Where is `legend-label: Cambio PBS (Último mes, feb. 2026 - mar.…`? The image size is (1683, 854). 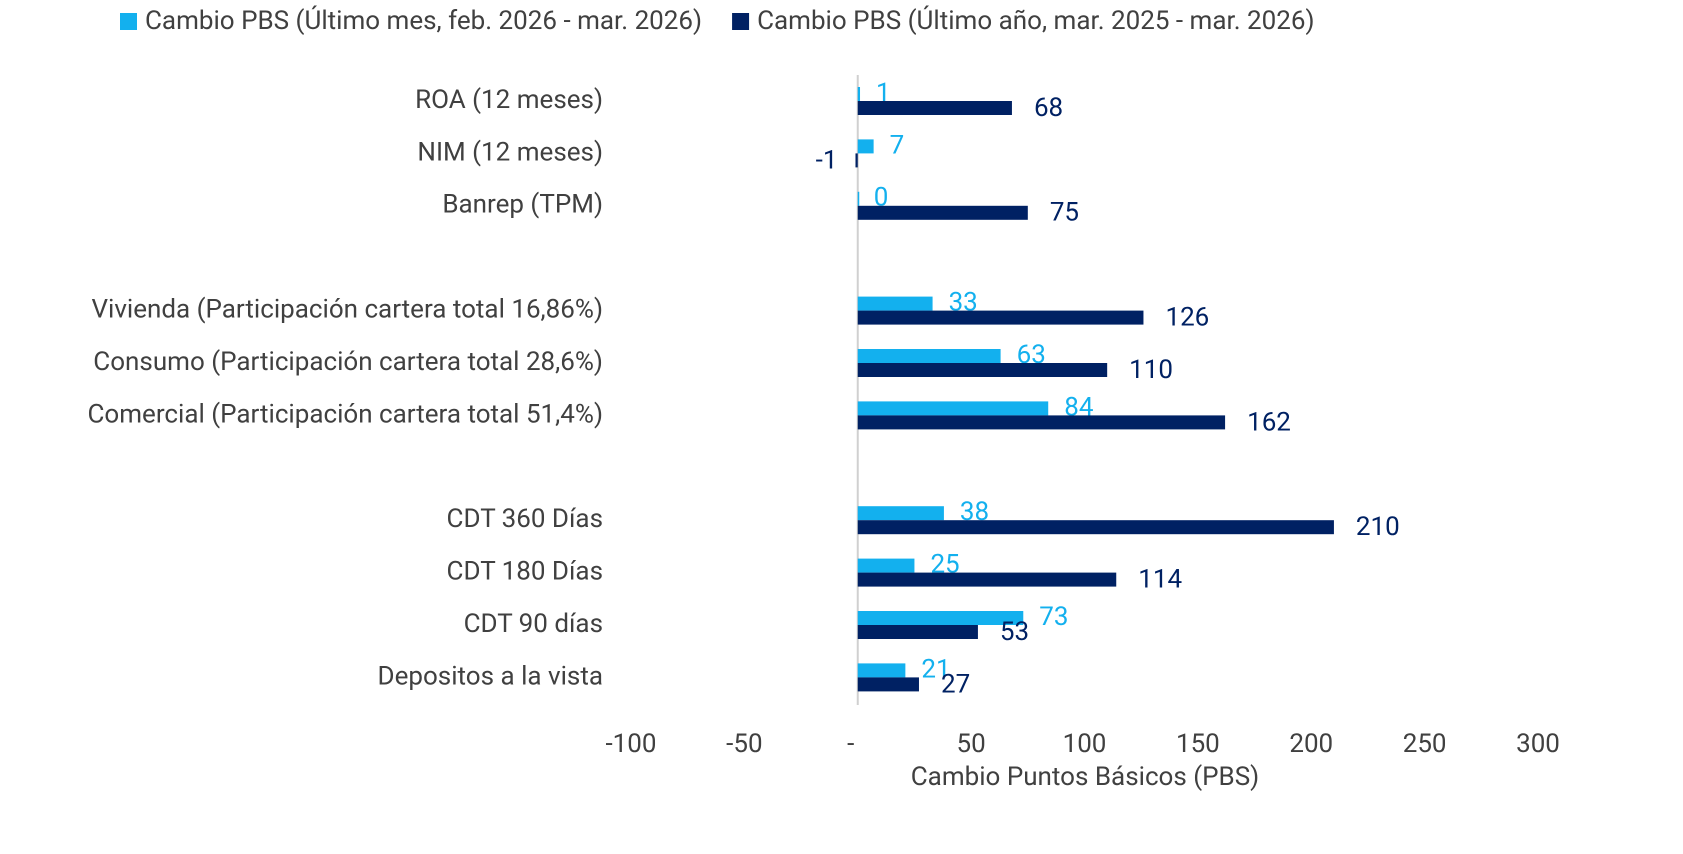
legend-label: Cambio PBS (Último mes, feb. 2026 - mar.… is located at coordinates (423, 20).